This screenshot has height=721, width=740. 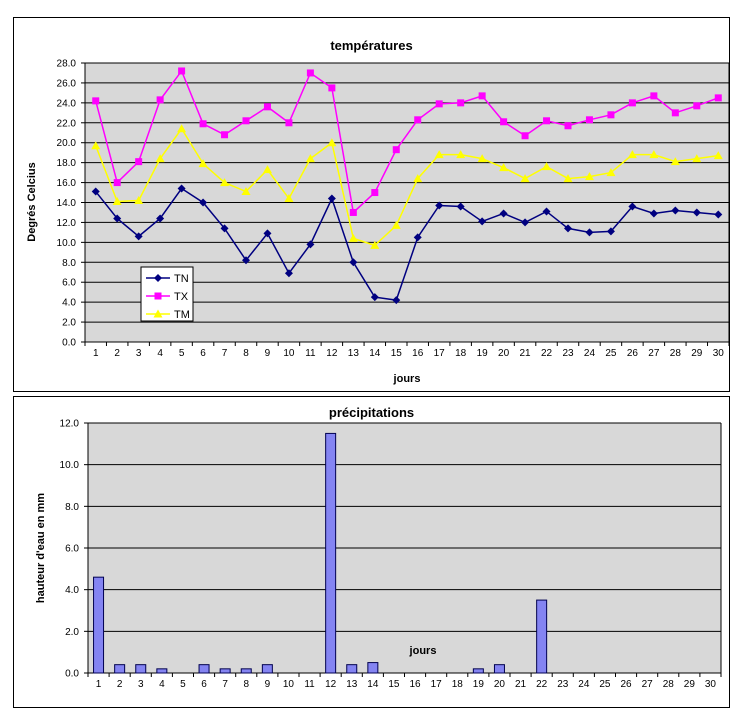 What do you see at coordinates (181, 279) in the screenshot?
I see `legend-label-TN: TN` at bounding box center [181, 279].